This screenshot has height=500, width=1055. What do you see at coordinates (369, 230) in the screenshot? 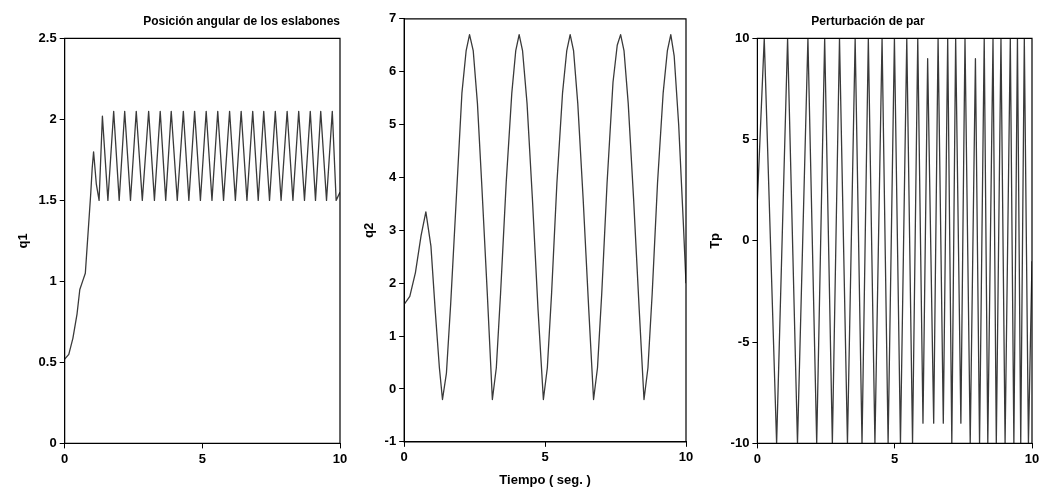
I see `y-axis-title: q2` at bounding box center [369, 230].